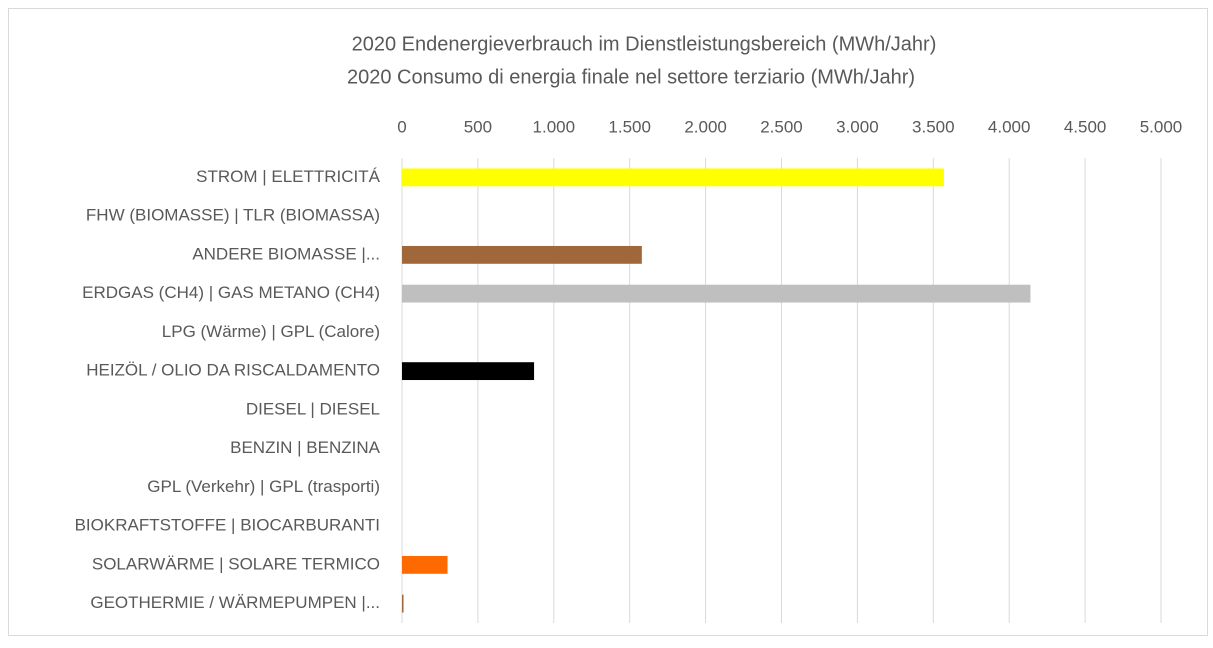 This screenshot has height=648, width=1213. Describe the element at coordinates (857, 126) in the screenshot. I see `x-tick-label: 3.000` at that location.